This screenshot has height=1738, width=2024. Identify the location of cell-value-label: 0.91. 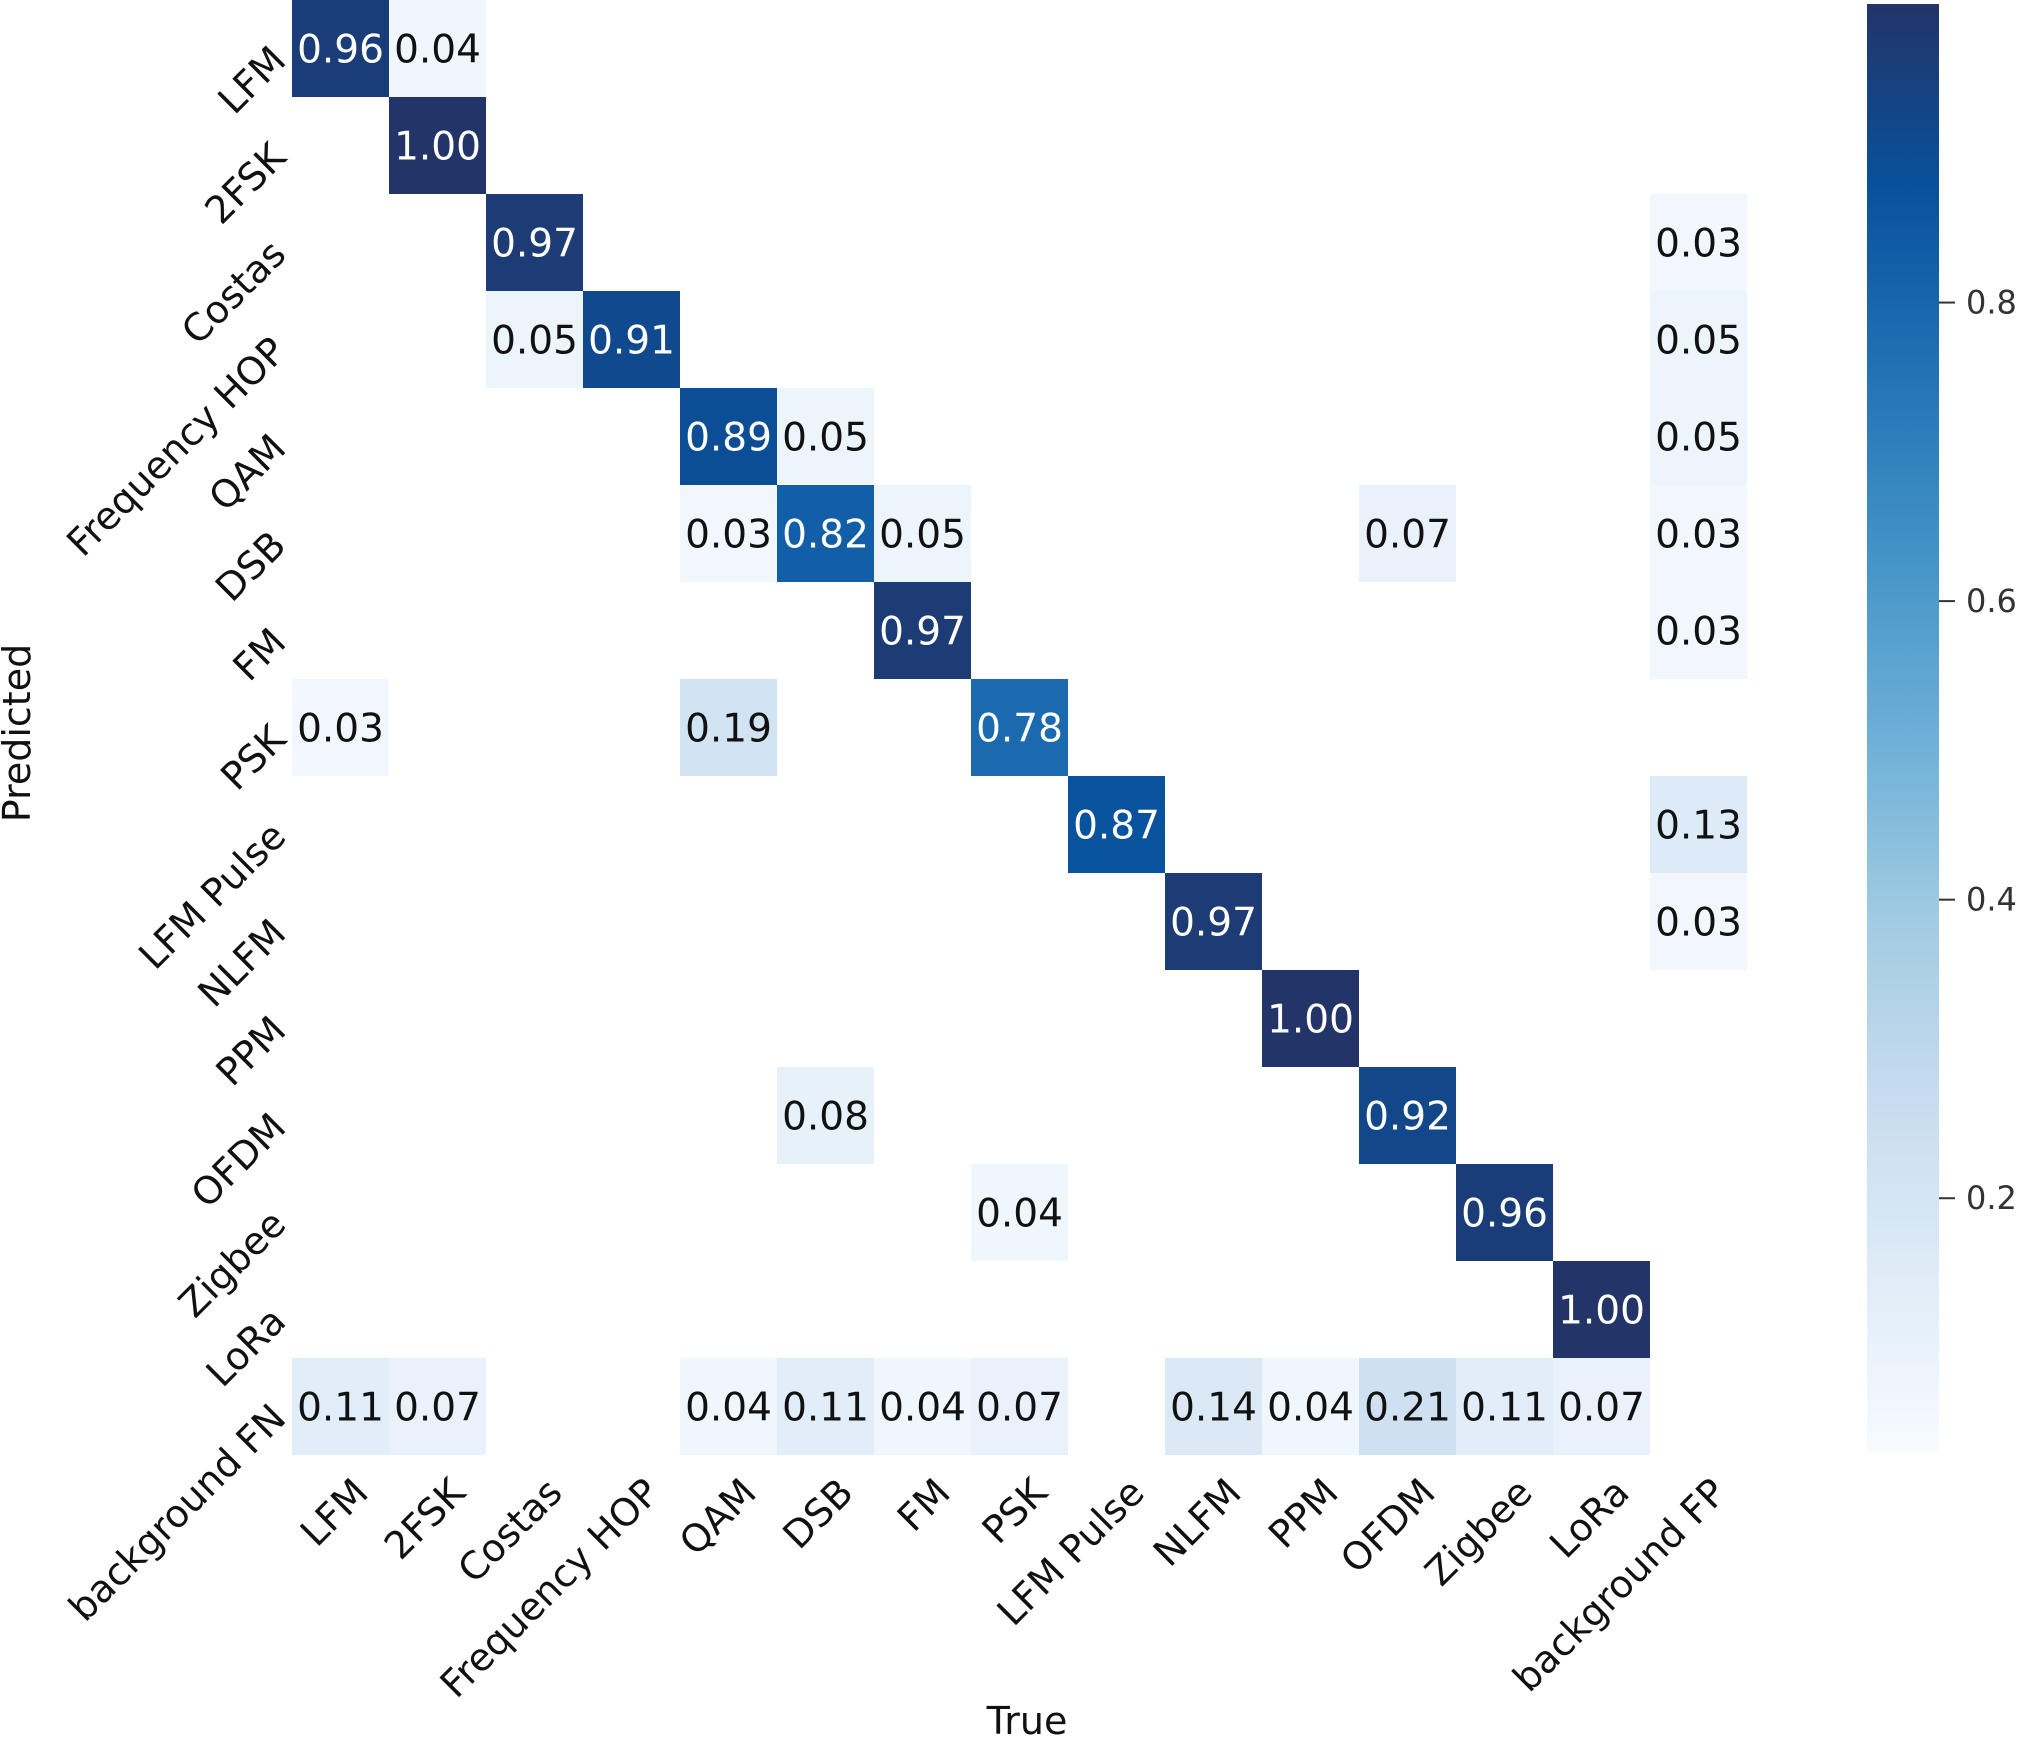
(631, 341).